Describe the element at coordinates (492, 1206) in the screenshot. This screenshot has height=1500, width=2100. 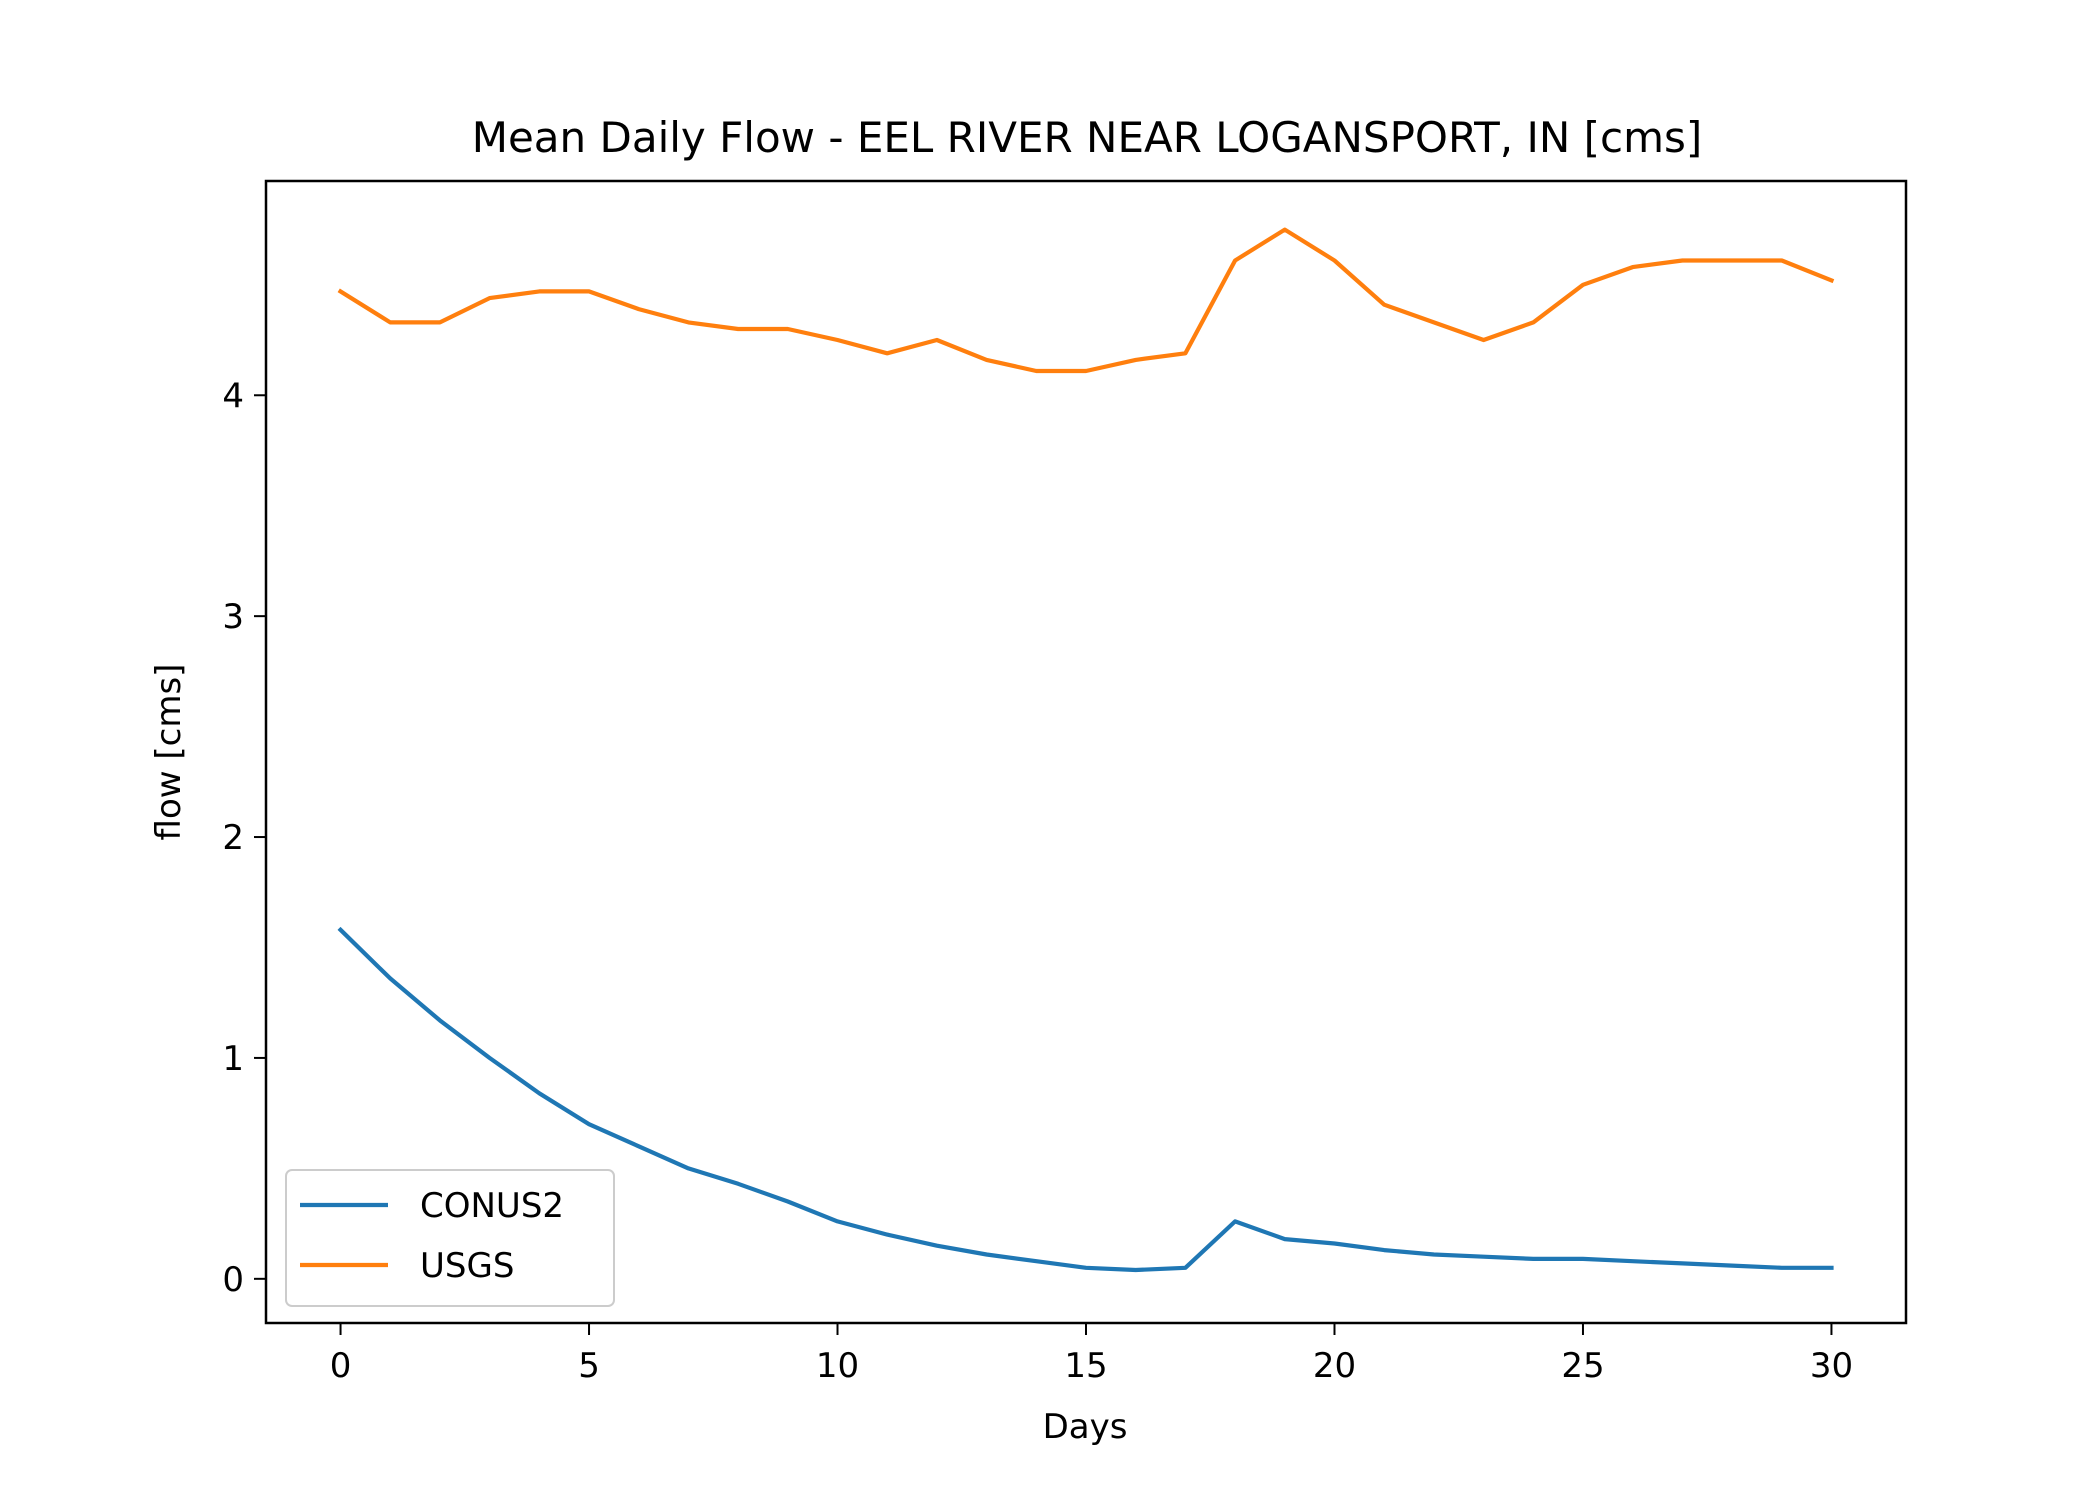
I see `legend-label-conus2: CONUS2` at that location.